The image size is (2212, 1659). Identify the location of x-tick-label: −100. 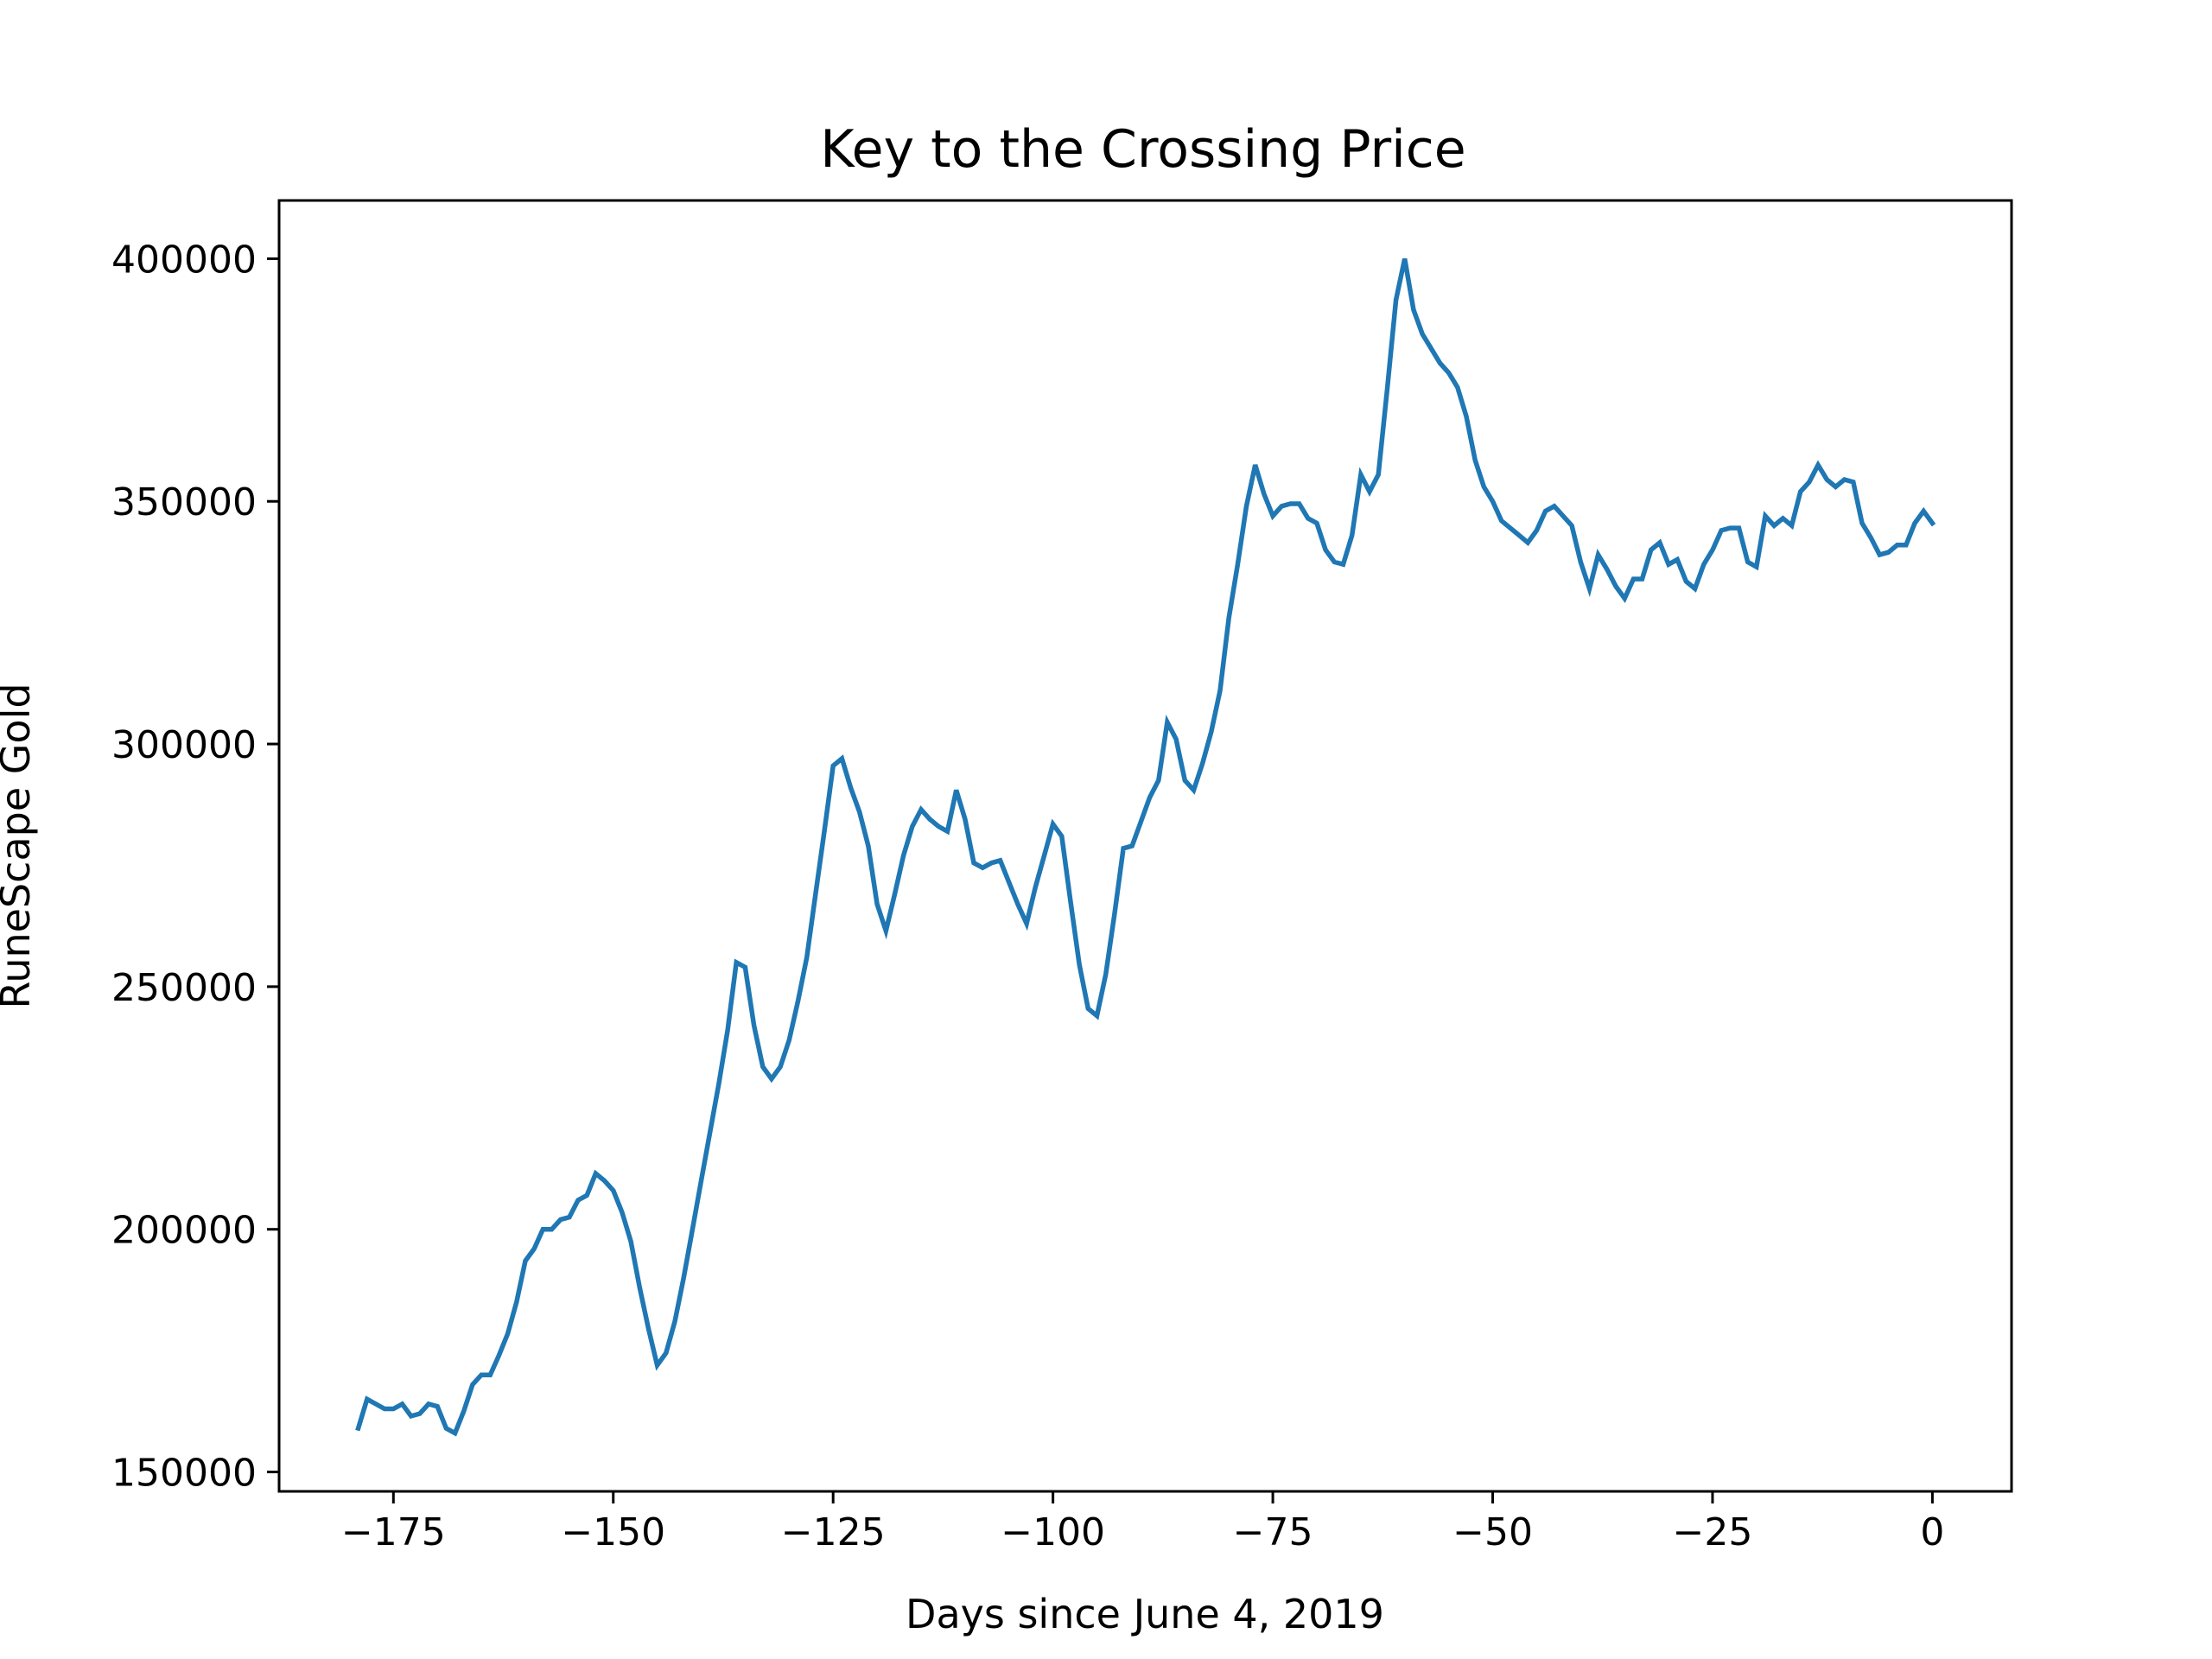
(1053, 1532).